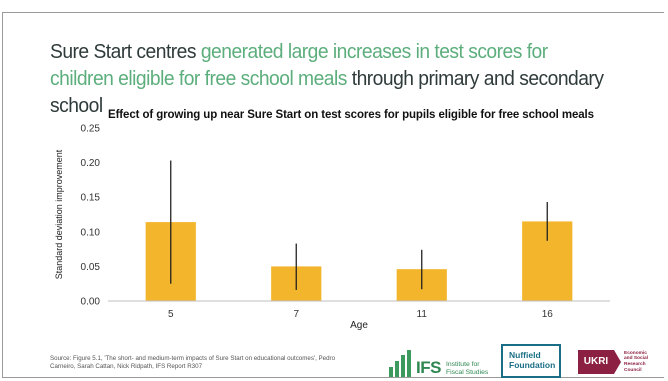 Image resolution: width=668 pixels, height=381 pixels. Describe the element at coordinates (327, 92) in the screenshot. I see `headline-part-3: through primary and secondary school` at that location.